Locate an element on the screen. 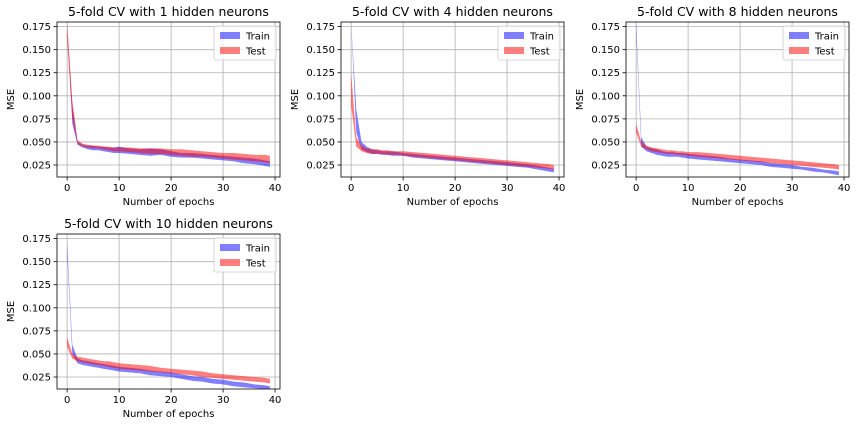 The image size is (856, 424). chart-title: 5-fold CV with 8 hidden neurons is located at coordinates (737, 11).